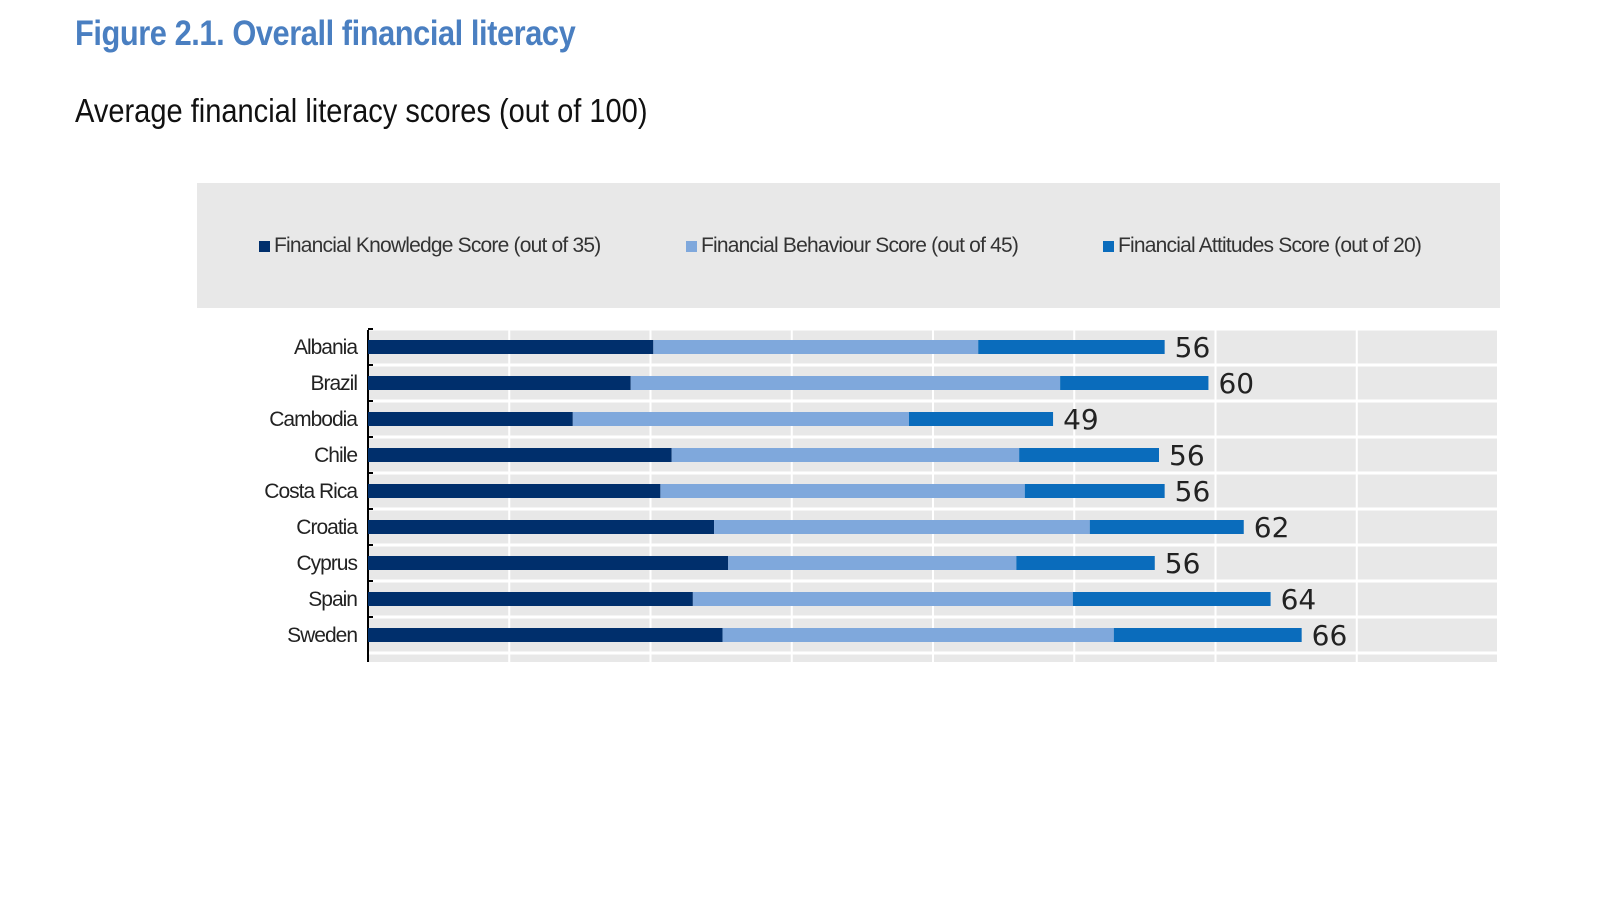 Image resolution: width=1600 pixels, height=900 pixels. I want to click on legend-item-behaviour: Financial Behaviour Score (out of 45), so click(852, 246).